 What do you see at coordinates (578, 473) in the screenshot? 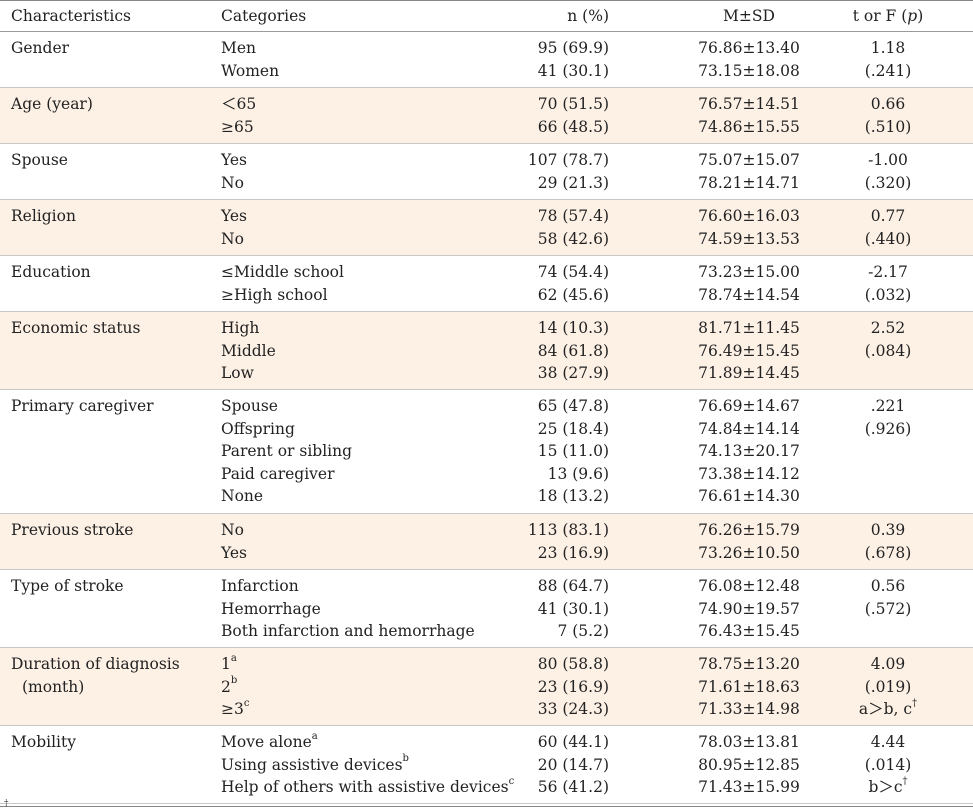
I see `n-percent-cell: 13 (9.6)` at bounding box center [578, 473].